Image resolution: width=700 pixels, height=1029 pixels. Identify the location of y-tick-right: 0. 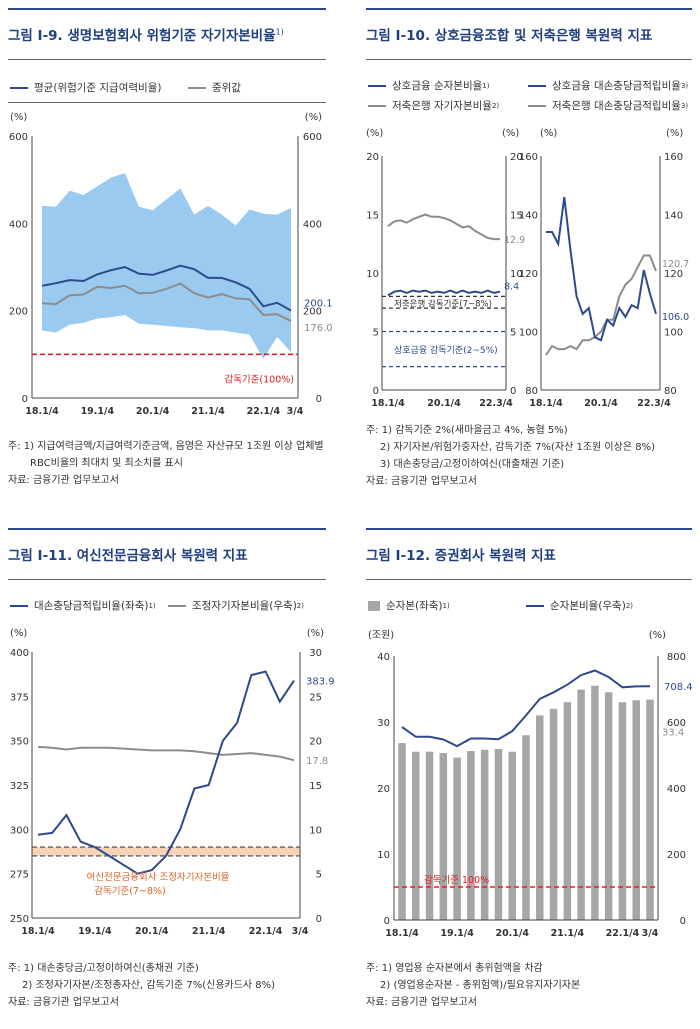
(683, 921).